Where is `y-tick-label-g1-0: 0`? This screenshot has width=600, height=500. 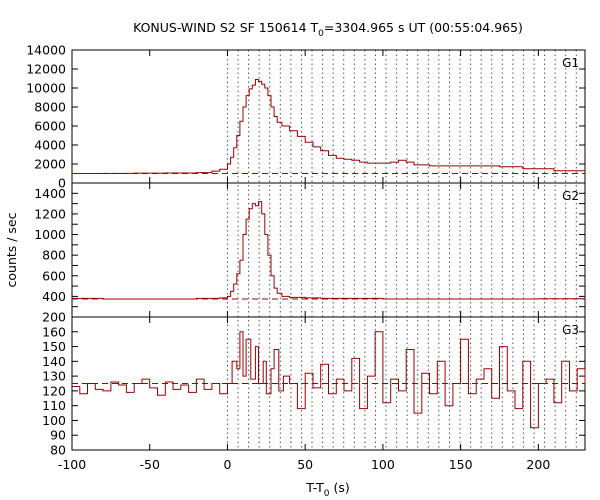
y-tick-label-g1-0: 0 is located at coordinates (62, 183).